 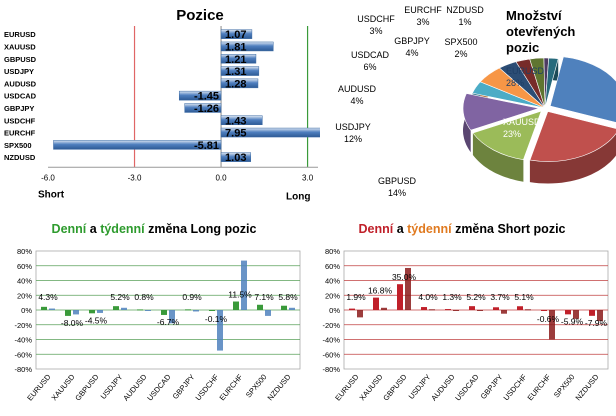 I want to click on long-value-label: 4.3%, so click(x=48, y=297).